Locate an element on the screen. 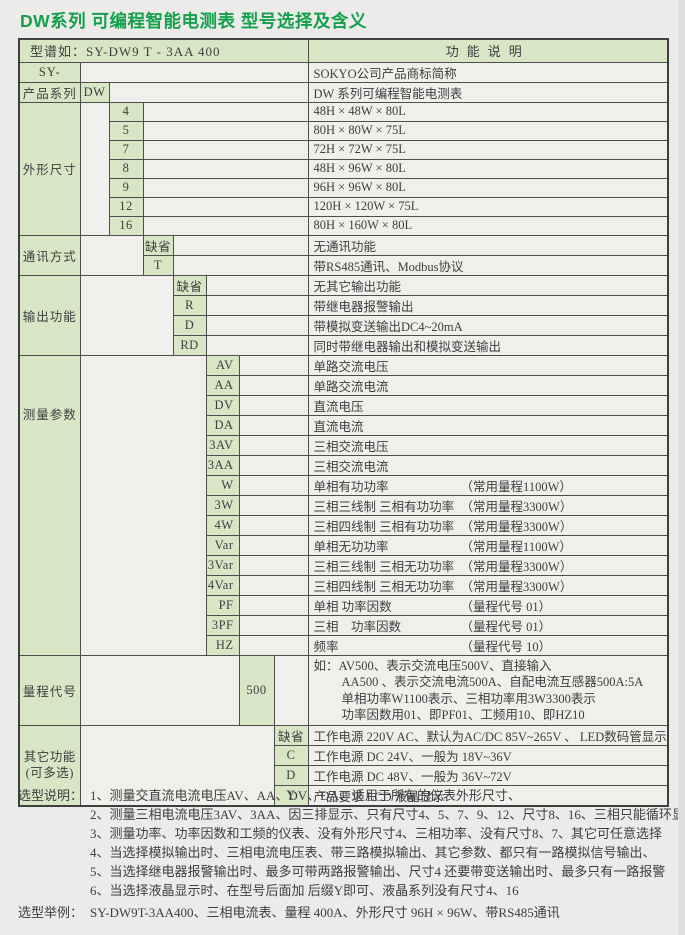 The width and height of the screenshot is (685, 935). measure-row: DV 直流电压 is located at coordinates (344, 405).